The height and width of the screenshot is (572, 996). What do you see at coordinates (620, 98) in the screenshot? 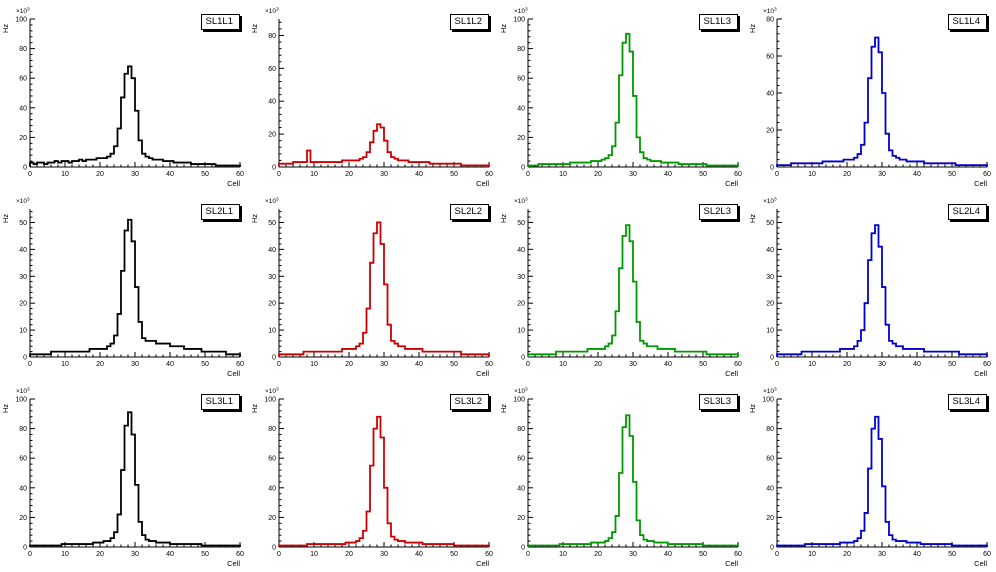
I see `histogram-plot-sl1l3: 0 10 20 30 40 50 60 0 20 40 60 80 100 Cell Hz ×103` at bounding box center [620, 98].